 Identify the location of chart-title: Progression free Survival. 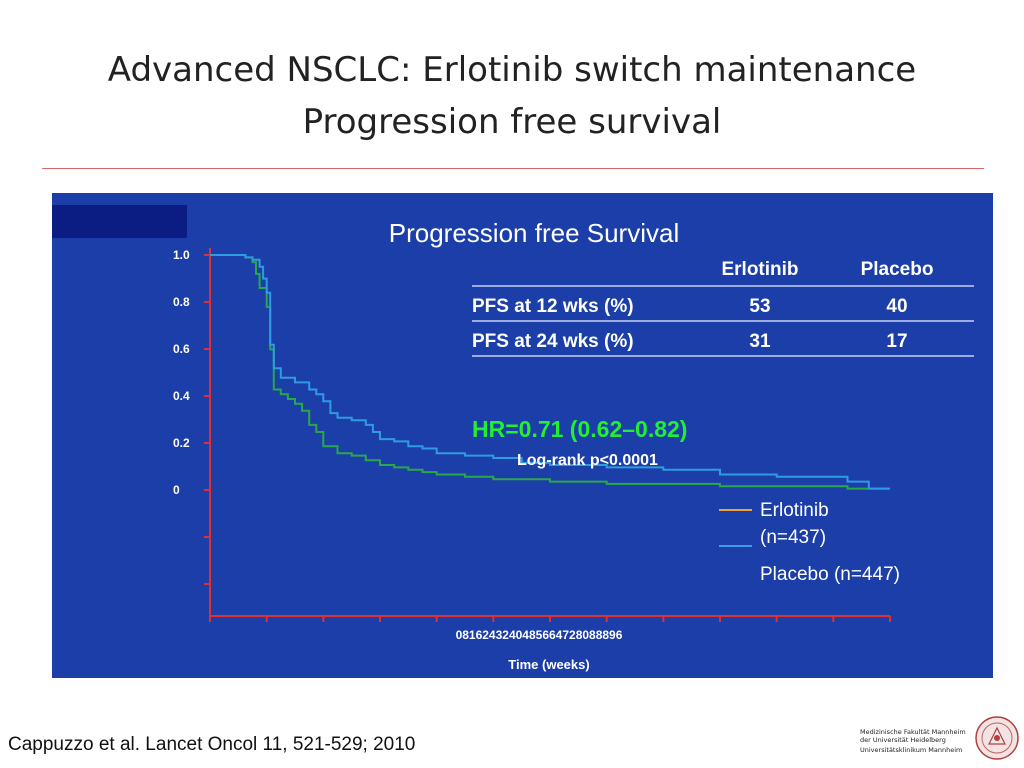
(534, 233).